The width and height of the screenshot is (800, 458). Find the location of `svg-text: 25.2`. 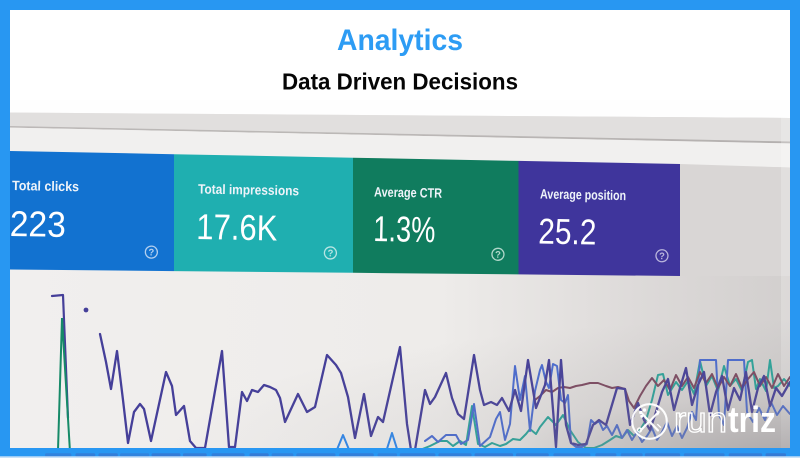

svg-text: 25.2 is located at coordinates (567, 231).